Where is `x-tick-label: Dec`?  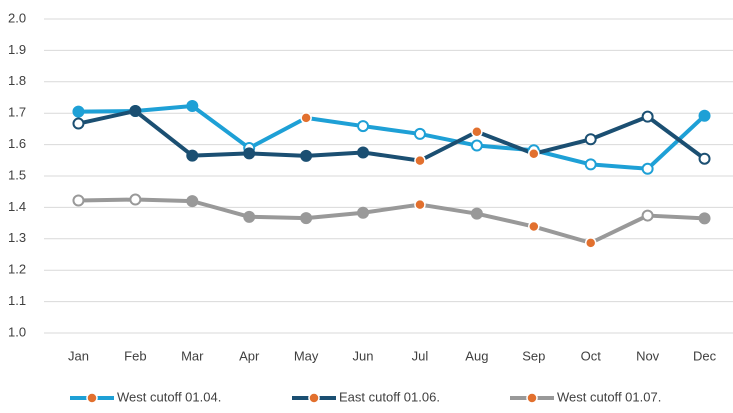
x-tick-label: Dec is located at coordinates (705, 355).